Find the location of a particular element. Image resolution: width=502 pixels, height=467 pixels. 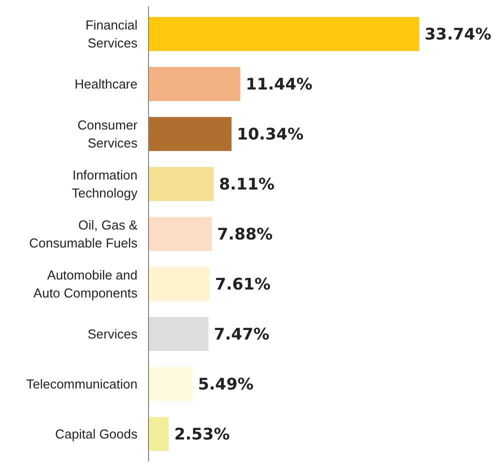

y-tick-label: Services is located at coordinates (113, 334).